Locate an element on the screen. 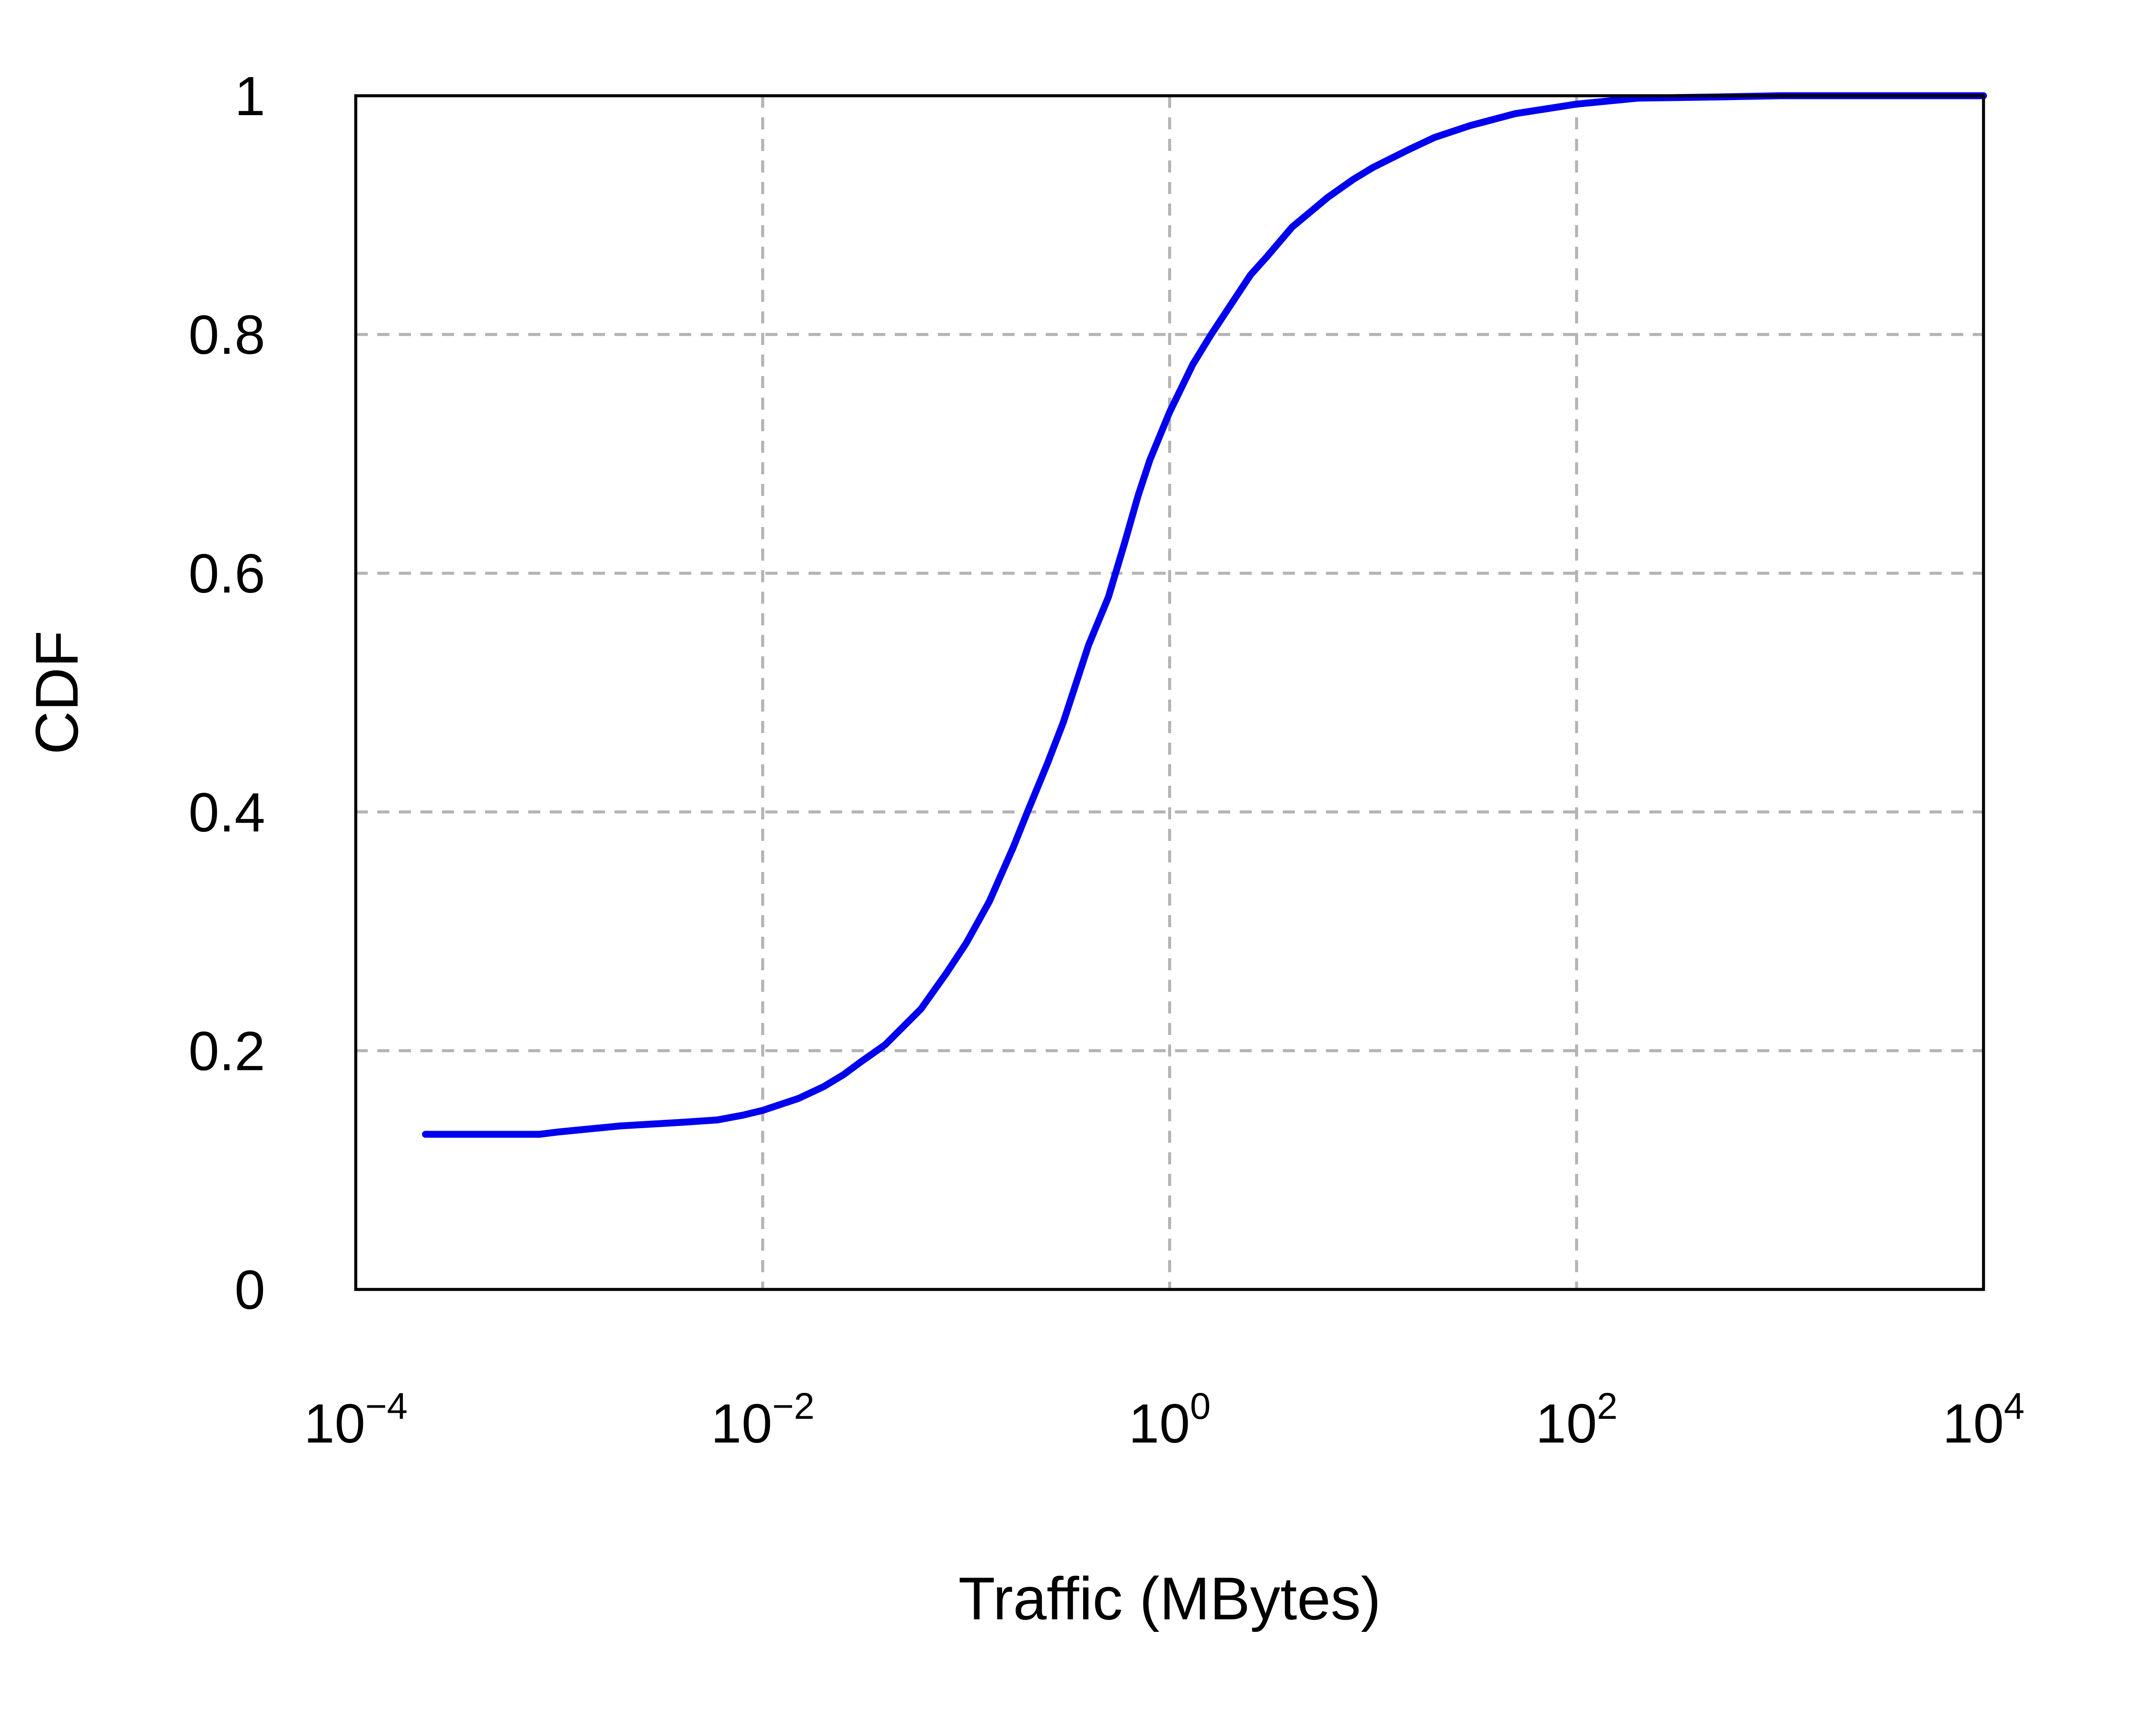 The height and width of the screenshot is (1725, 2156). x-tick-label: 10⁻² is located at coordinates (763, 1421).